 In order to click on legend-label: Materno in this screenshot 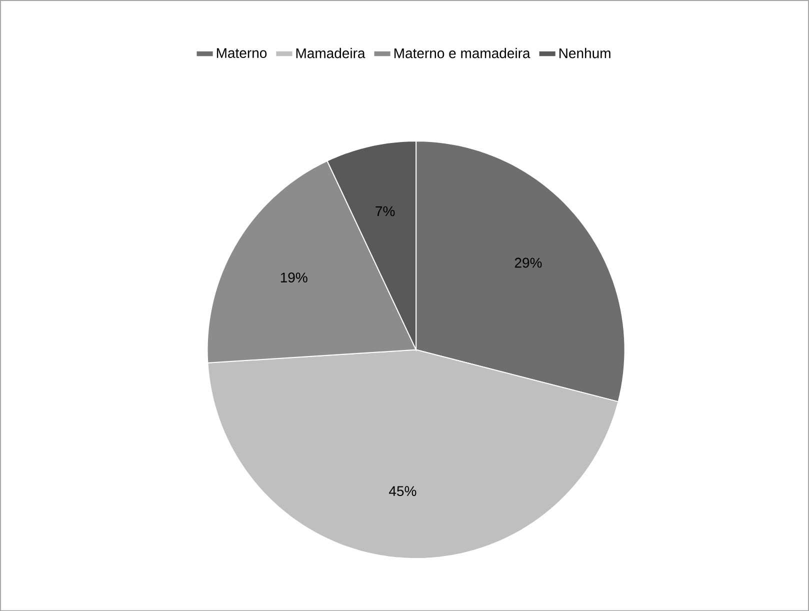, I will do `click(241, 53)`.